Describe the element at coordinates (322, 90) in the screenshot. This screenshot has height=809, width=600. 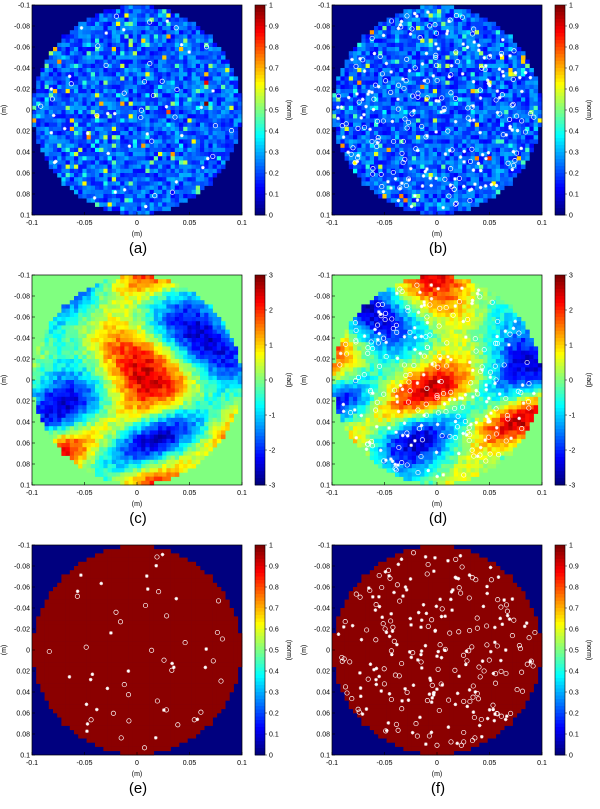
I see `y-tick-label: -0.02` at that location.